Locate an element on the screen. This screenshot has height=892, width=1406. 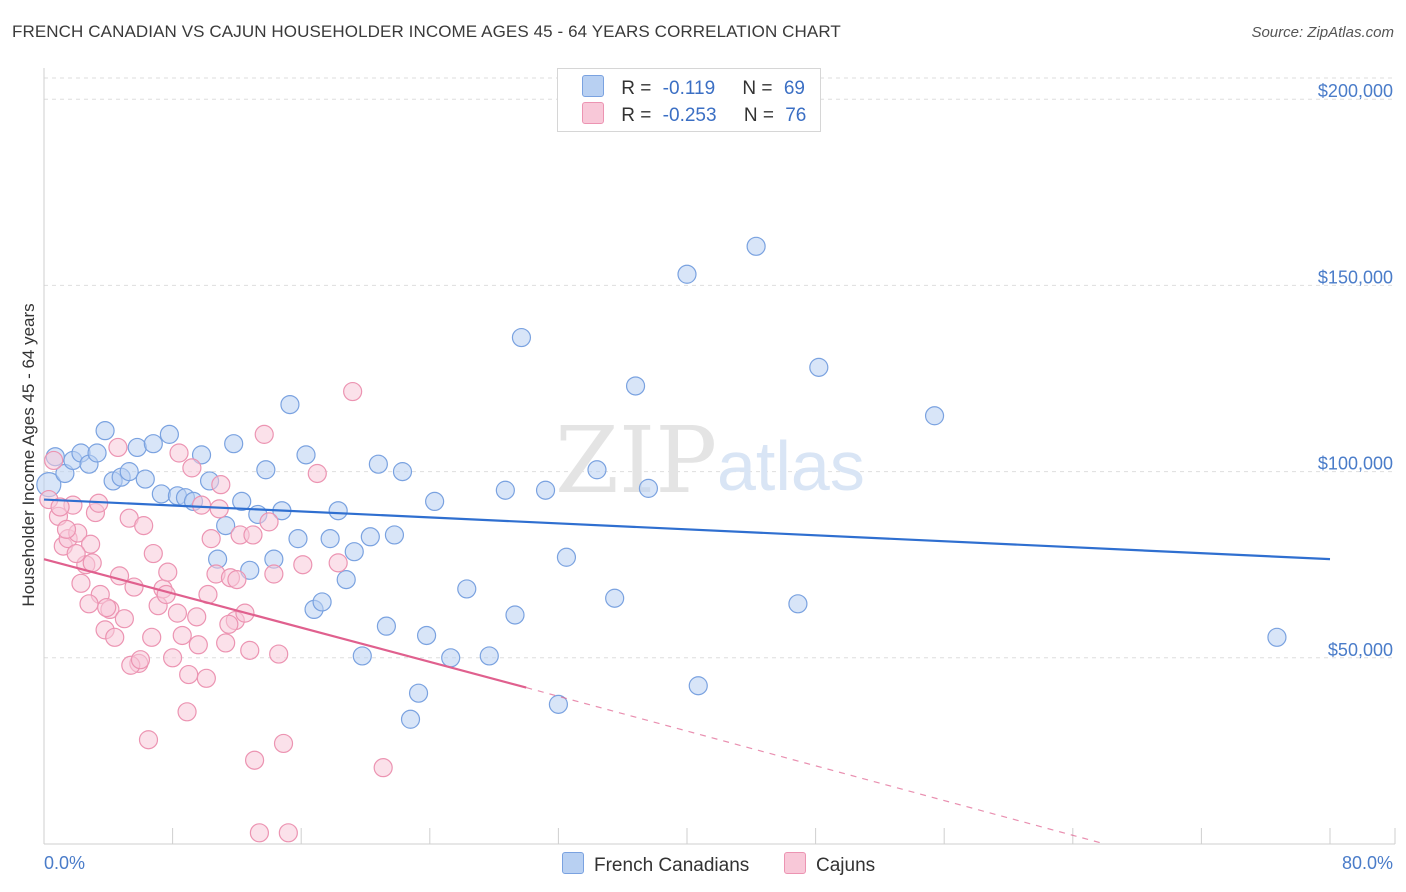
stats-legend: R = -0.119 N = 69 R = -0.253 N = 76 is located at coordinates (689, 100).